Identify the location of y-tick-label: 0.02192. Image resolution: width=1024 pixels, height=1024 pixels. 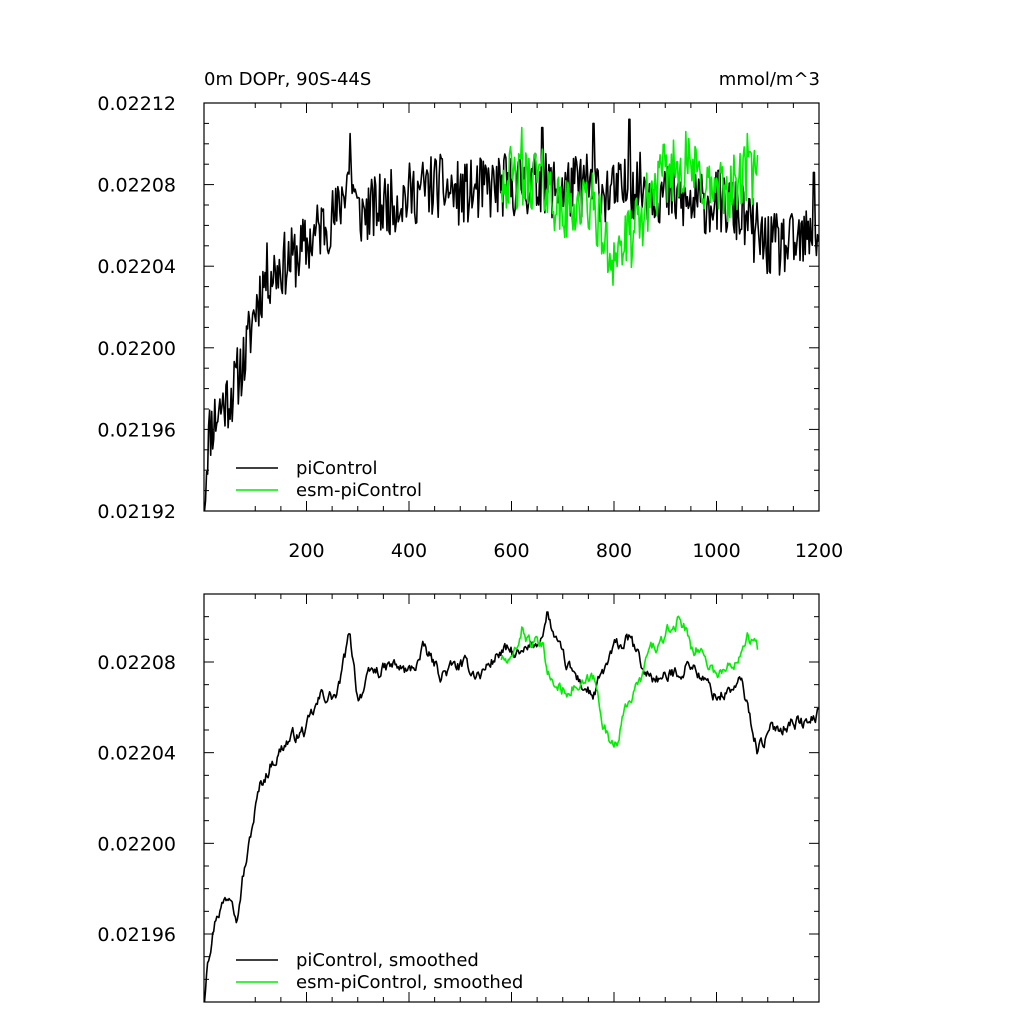
(136, 512).